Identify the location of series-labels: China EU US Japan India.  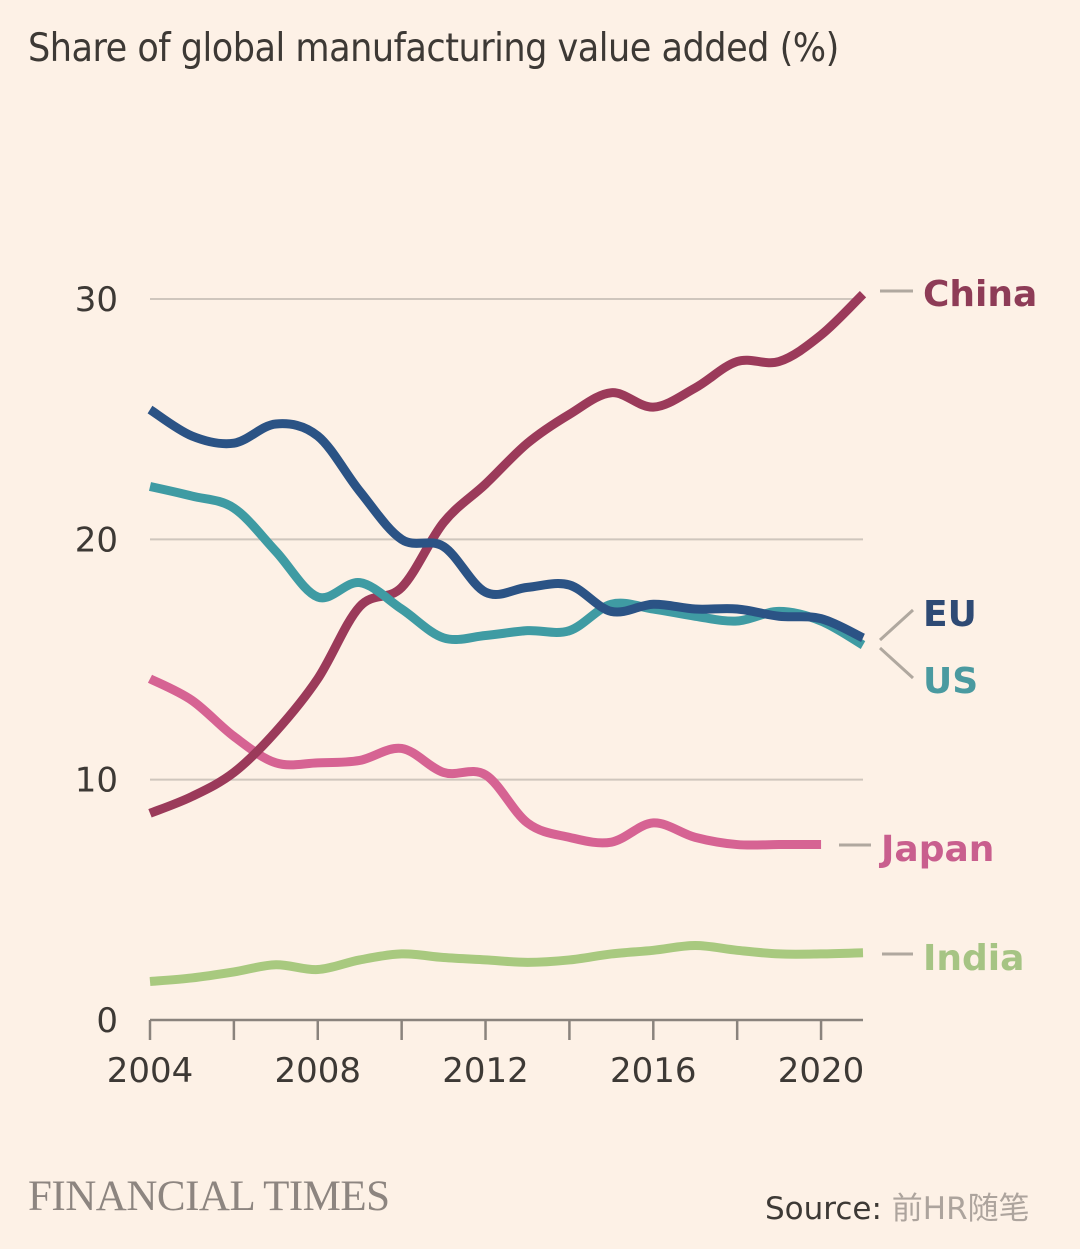
(938, 626).